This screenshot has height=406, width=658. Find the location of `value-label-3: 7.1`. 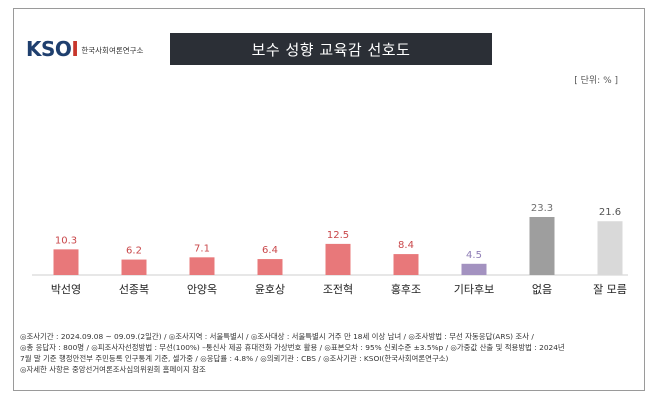

value-label-3: 7.1 is located at coordinates (202, 248).